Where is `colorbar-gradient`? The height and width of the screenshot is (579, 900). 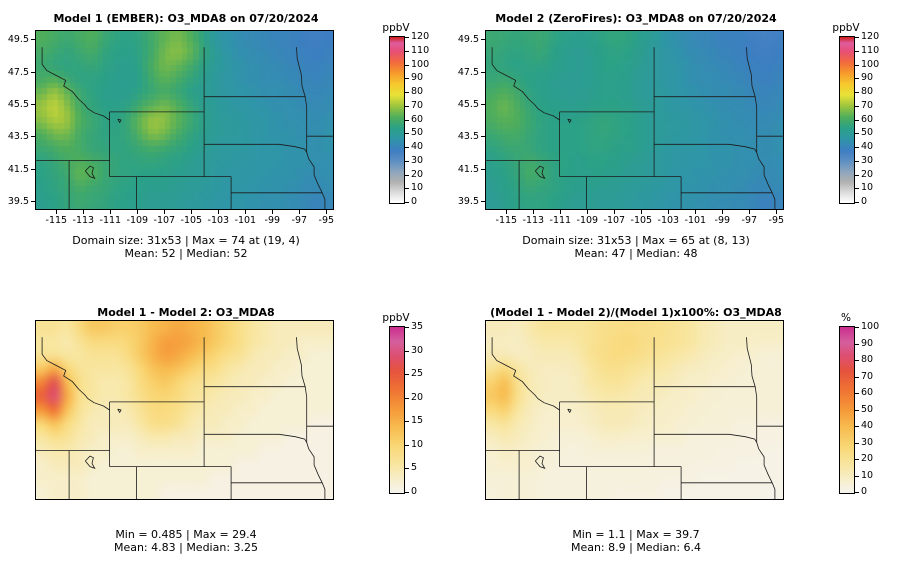
colorbar-gradient is located at coordinates (397, 410).